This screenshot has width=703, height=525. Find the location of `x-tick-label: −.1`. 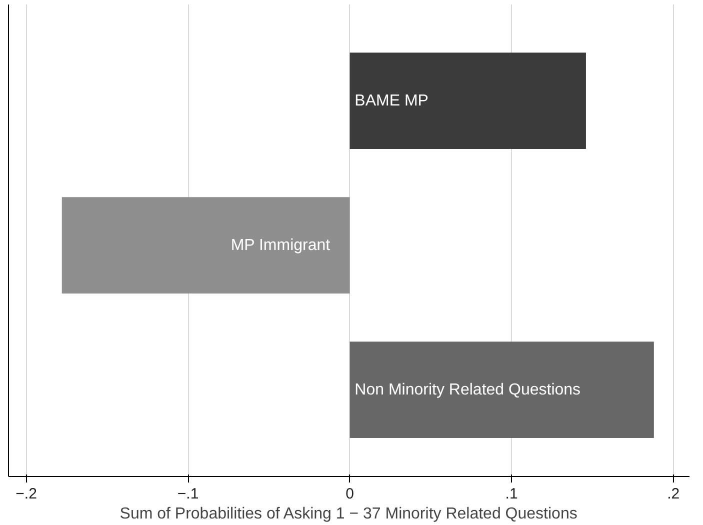

x-tick-label: −.1 is located at coordinates (188, 494).